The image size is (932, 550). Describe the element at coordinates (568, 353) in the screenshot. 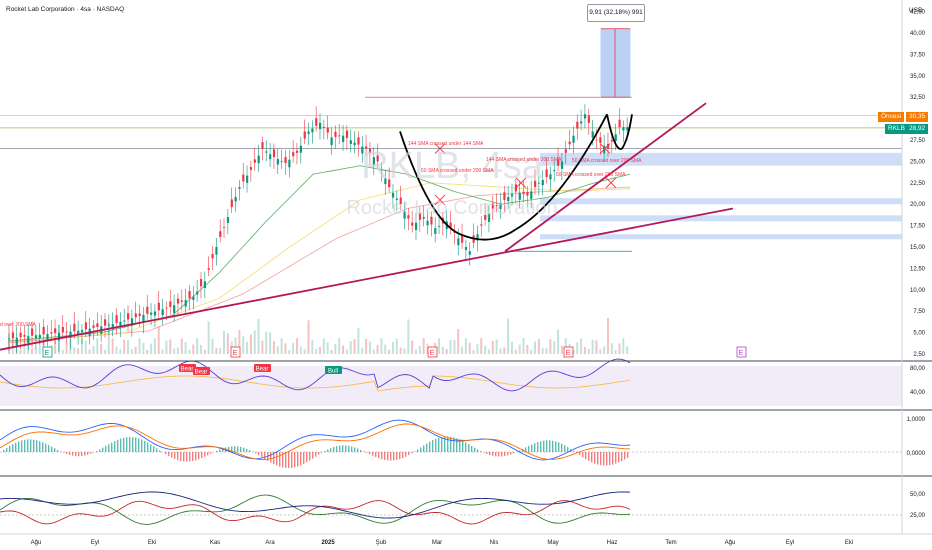

I see `earnings-marker-label: E` at that location.